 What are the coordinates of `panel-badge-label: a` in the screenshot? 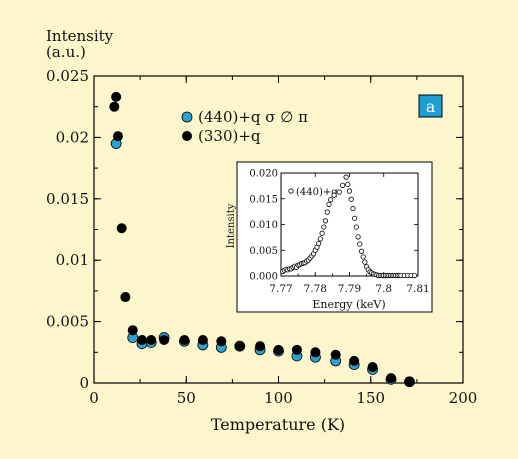 It's located at (431, 106).